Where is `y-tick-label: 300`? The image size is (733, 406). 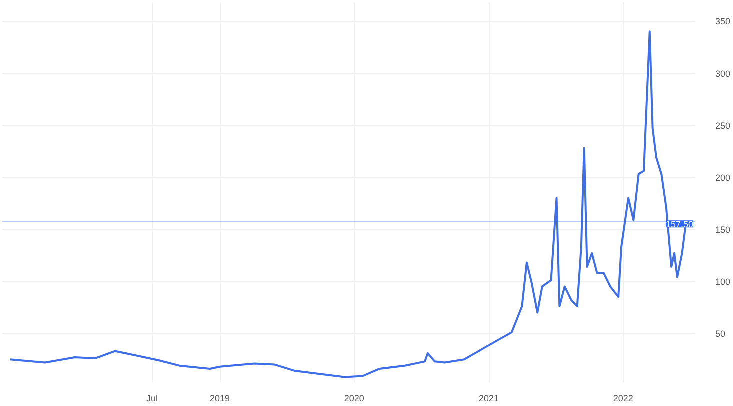 y-tick-label: 300 is located at coordinates (723, 73).